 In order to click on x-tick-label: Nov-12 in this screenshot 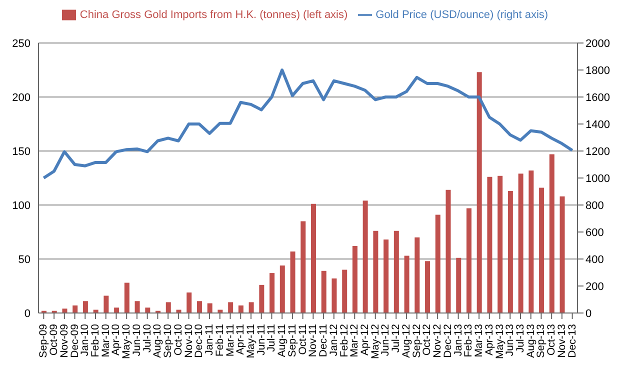, I will do `click(438, 341)`.